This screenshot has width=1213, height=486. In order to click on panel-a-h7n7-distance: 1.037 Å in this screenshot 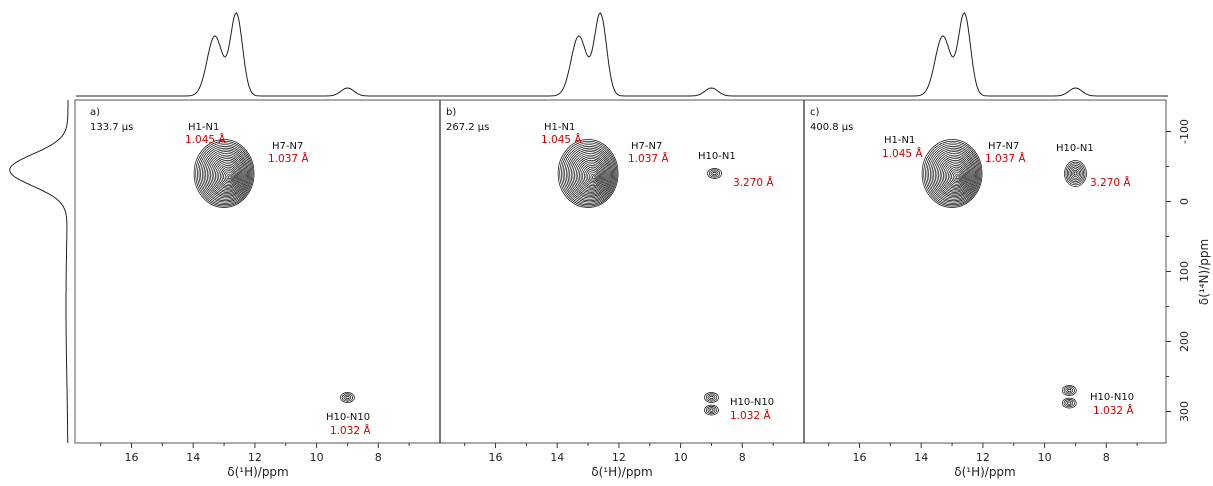, I will do `click(288, 158)`.